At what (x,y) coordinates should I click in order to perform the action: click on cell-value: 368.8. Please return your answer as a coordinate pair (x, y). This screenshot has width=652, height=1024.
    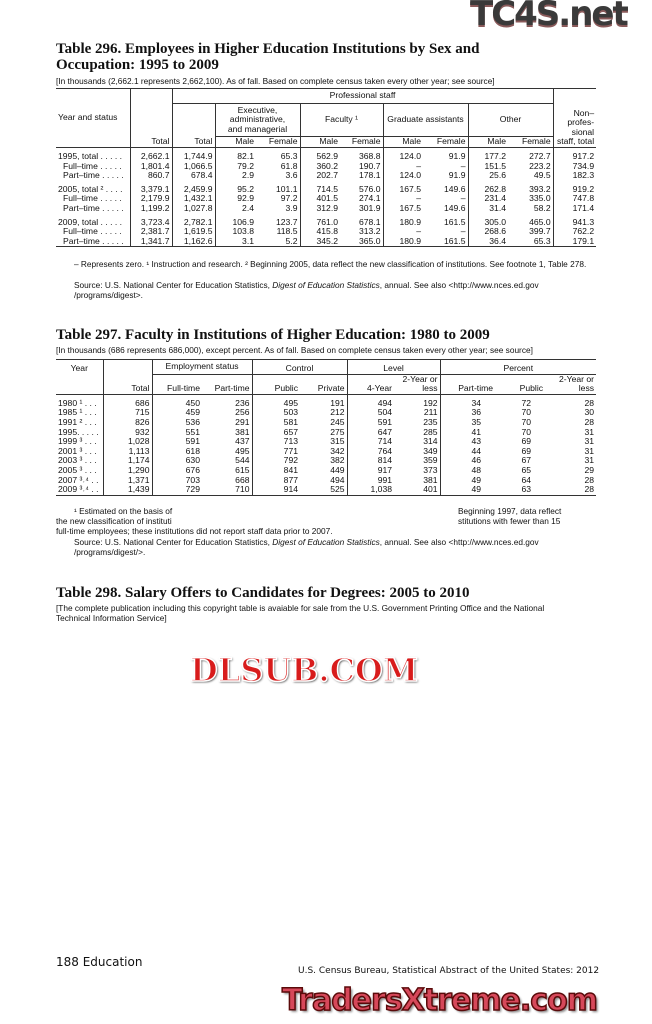
    Looking at the image, I should click on (369, 155).